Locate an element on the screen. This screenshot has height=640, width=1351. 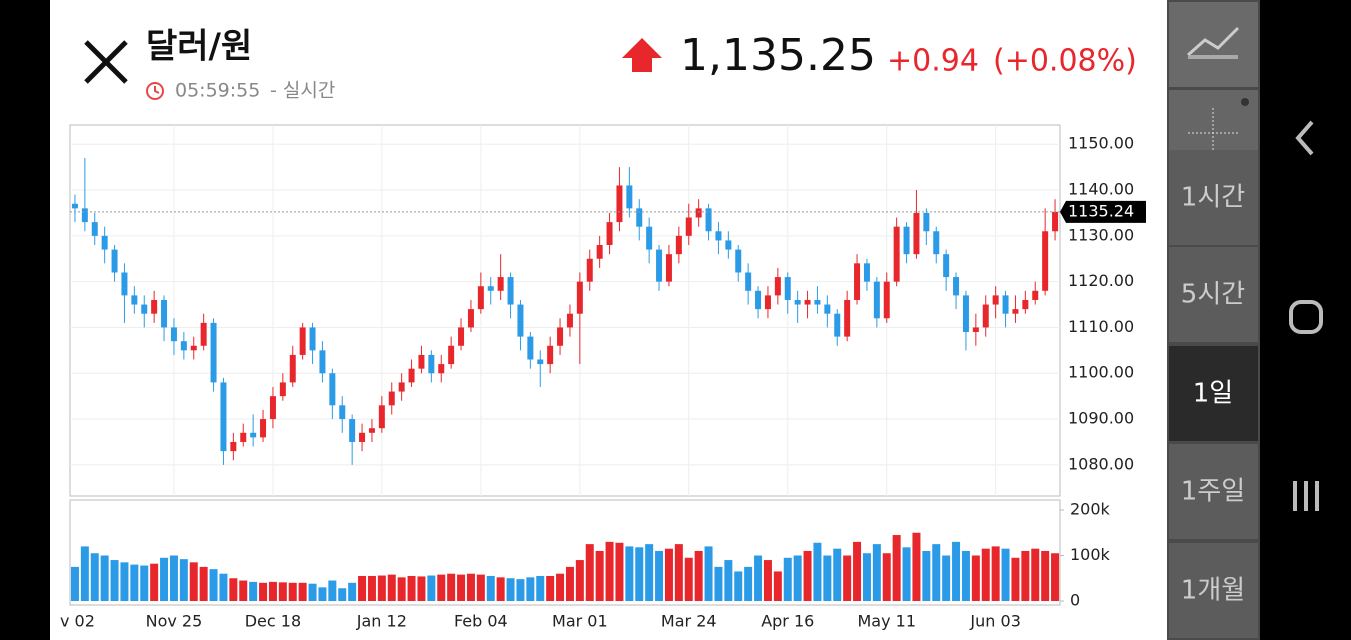
back-button is located at coordinates (1304, 138).